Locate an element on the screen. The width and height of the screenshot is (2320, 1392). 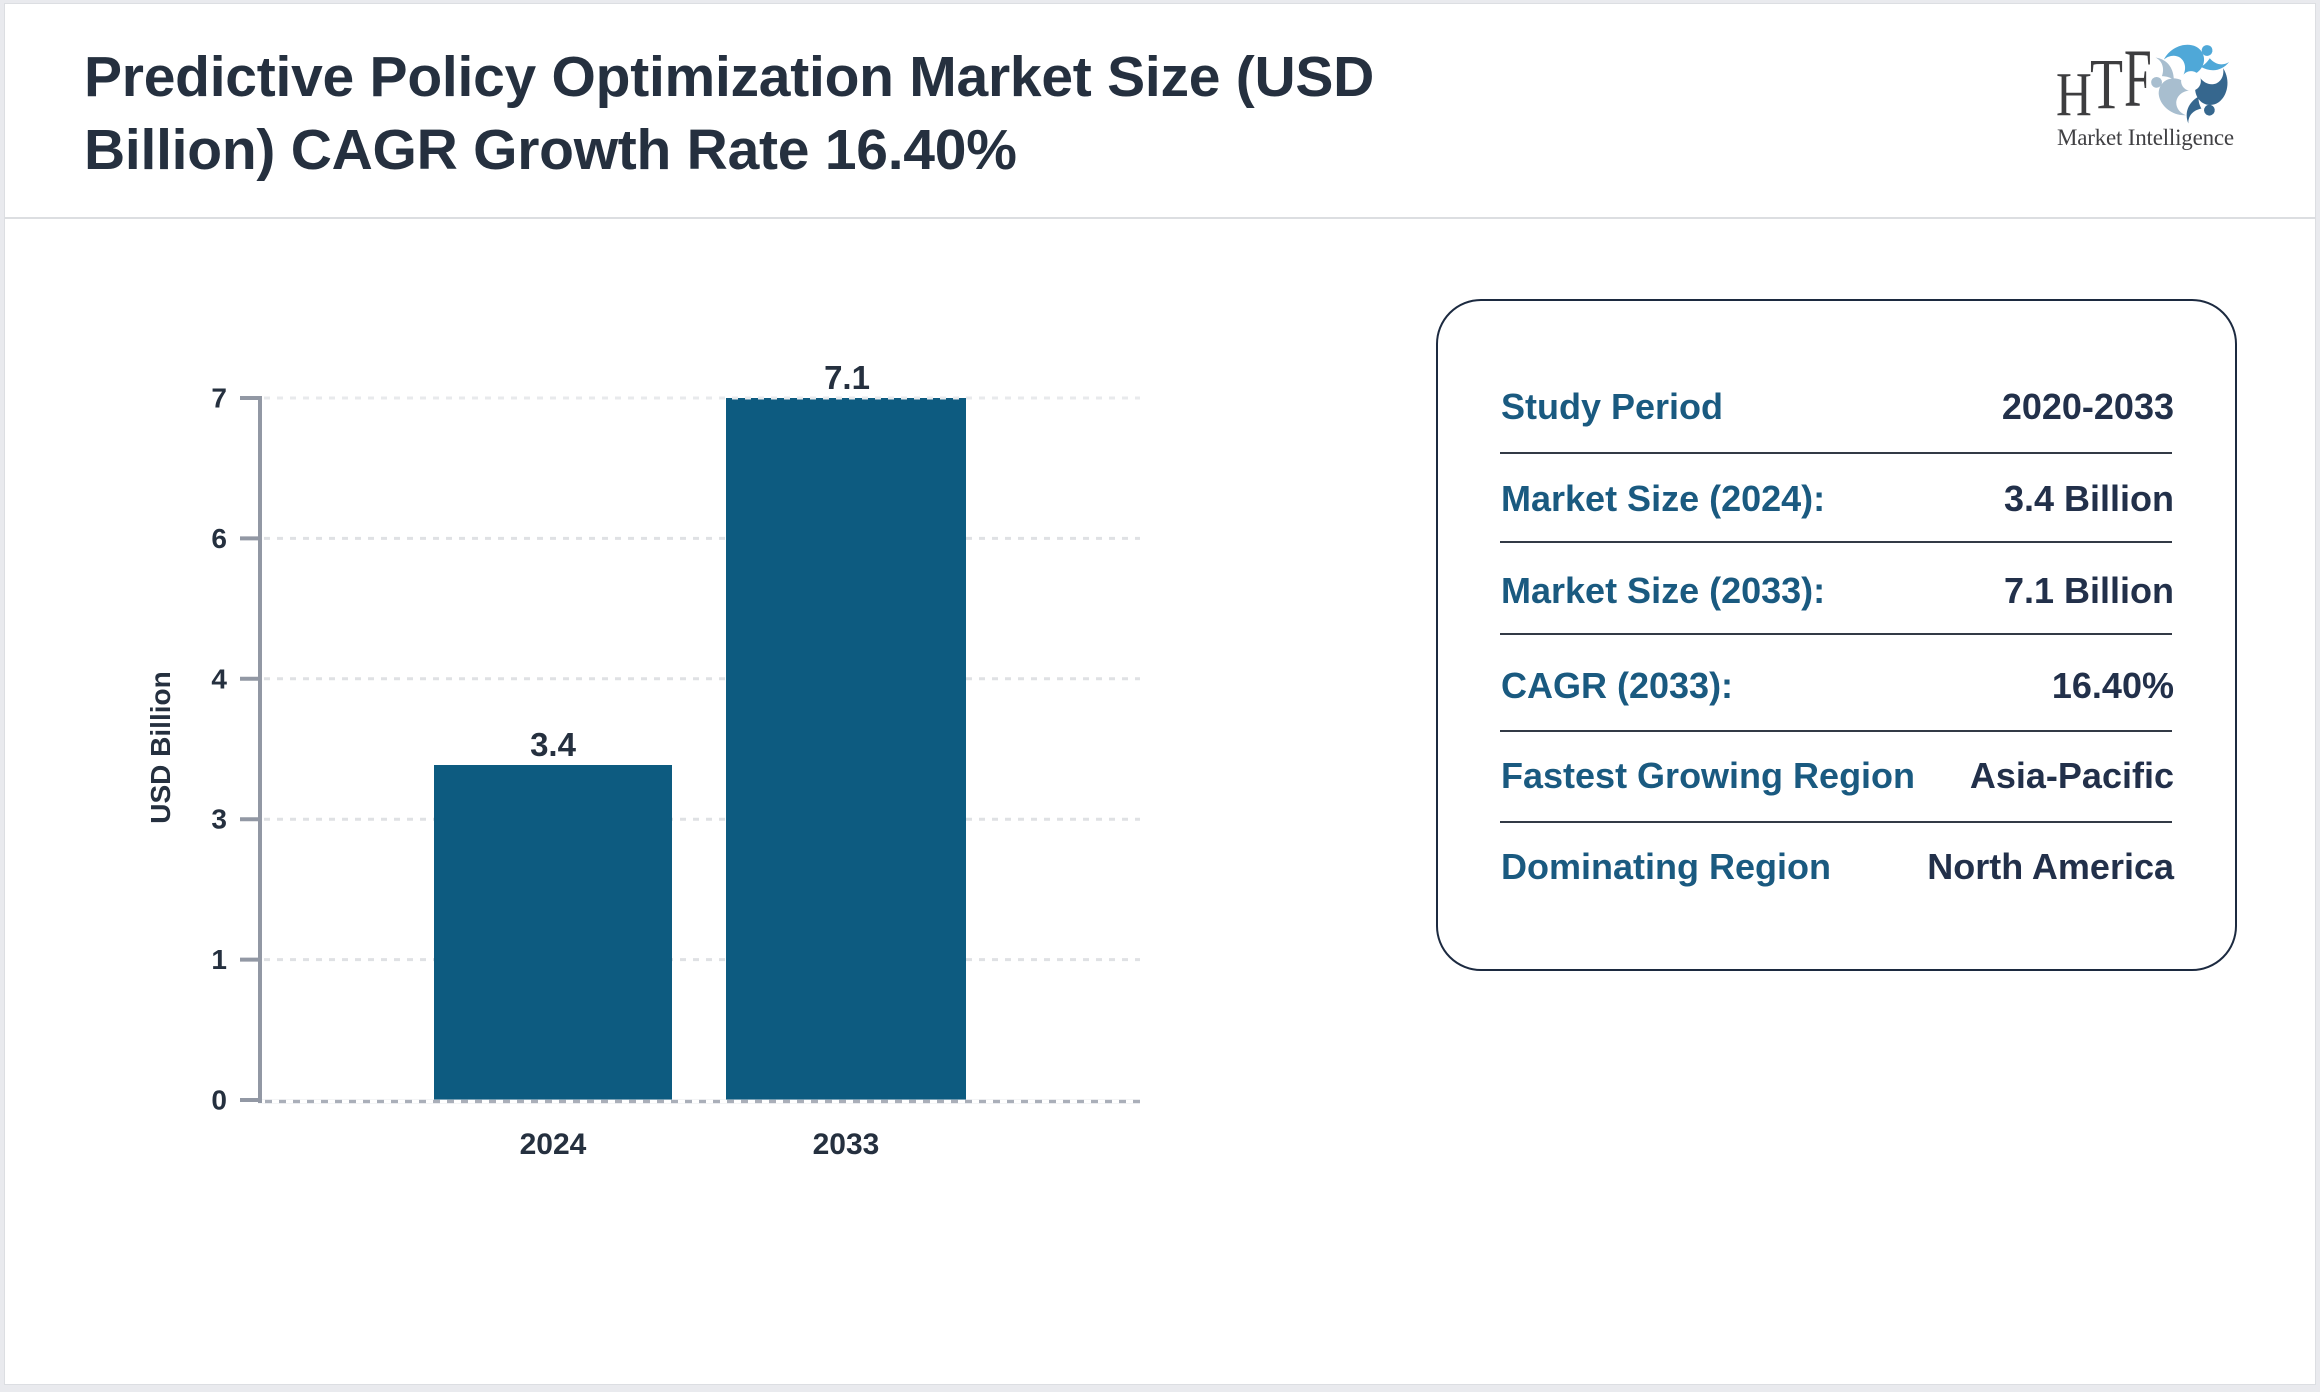
svg-text: 7 is located at coordinates (219, 398).